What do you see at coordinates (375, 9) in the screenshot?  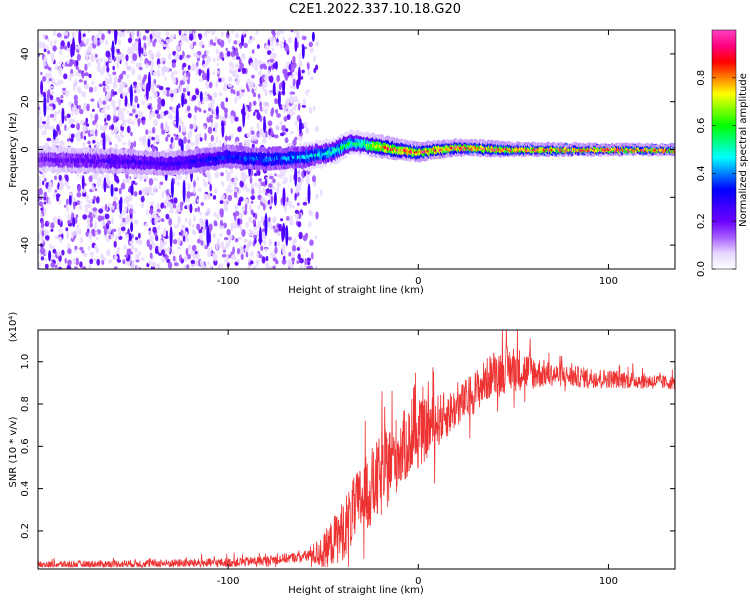 I see `figure-title: C2E1.2022.337.10.18.G20` at bounding box center [375, 9].